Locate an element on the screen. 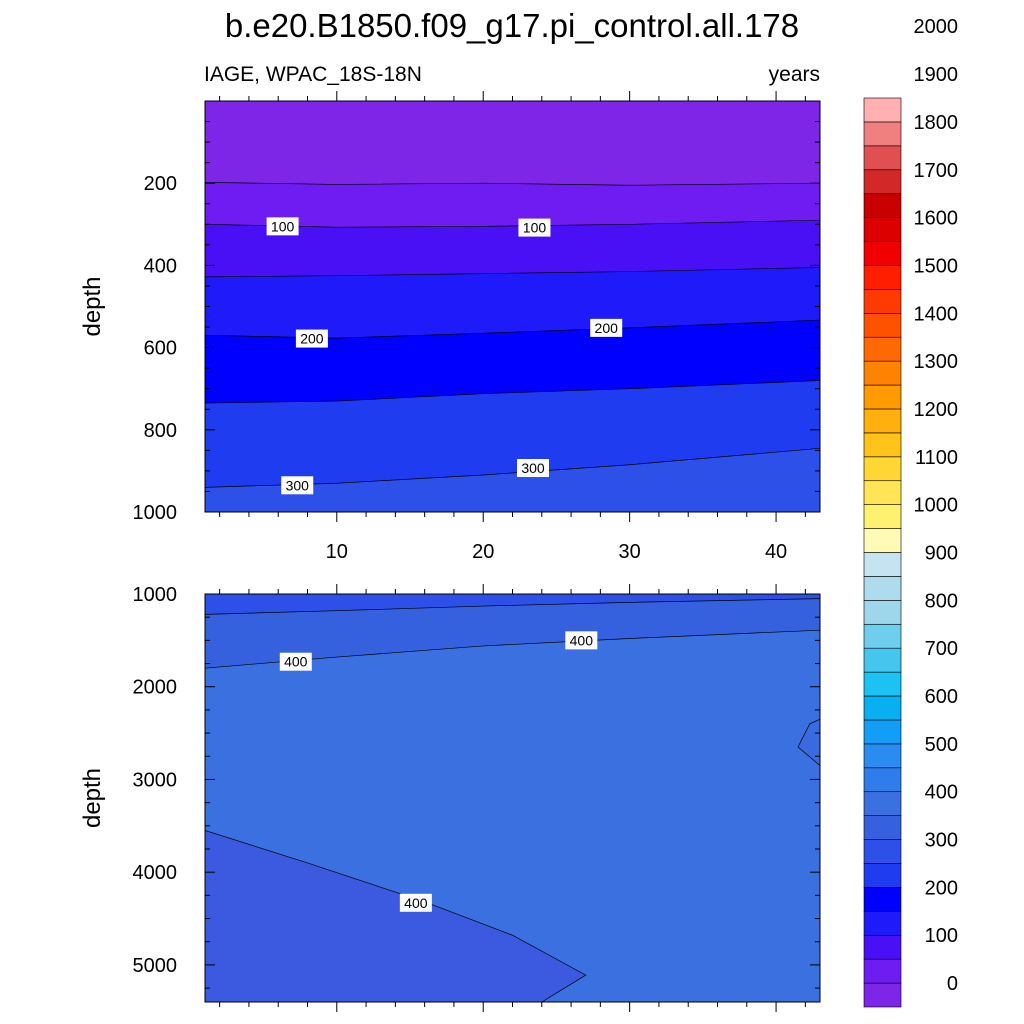  y-tick-label: 4000 is located at coordinates (155, 873).